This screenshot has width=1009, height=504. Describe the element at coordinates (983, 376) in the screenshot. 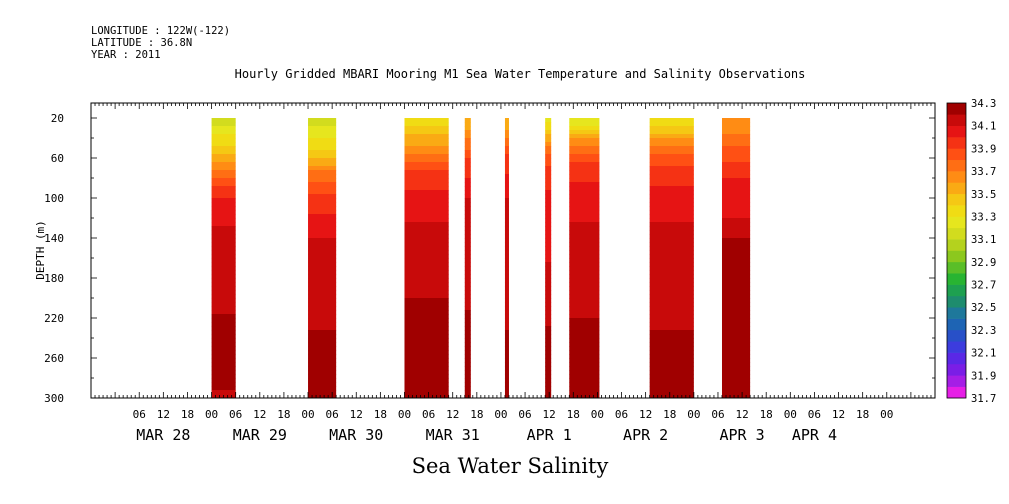

I see `colorbar-label: 31.9` at that location.